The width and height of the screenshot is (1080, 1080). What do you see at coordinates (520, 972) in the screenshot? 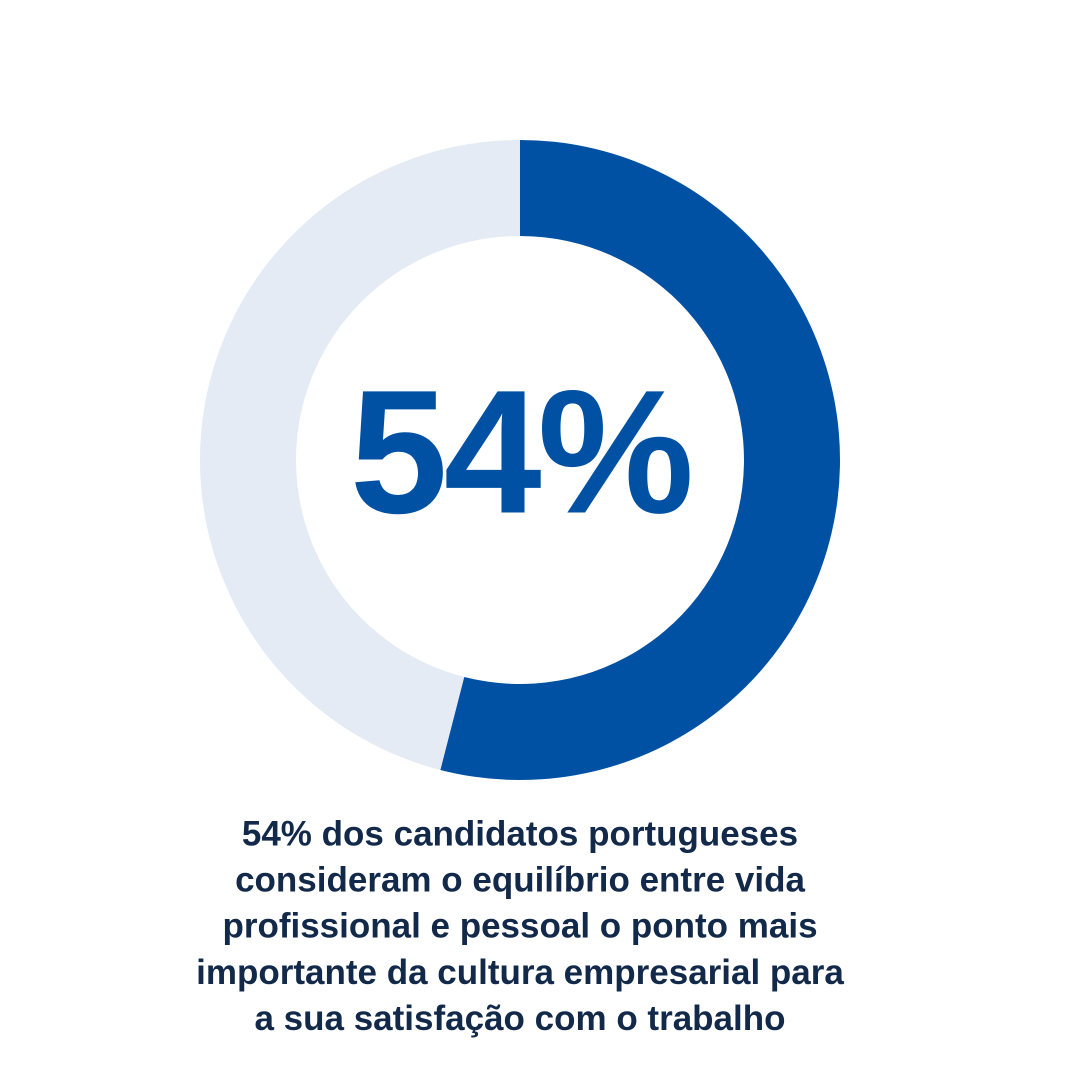
I see `caption-line: importante da cultura empresarial para` at bounding box center [520, 972].